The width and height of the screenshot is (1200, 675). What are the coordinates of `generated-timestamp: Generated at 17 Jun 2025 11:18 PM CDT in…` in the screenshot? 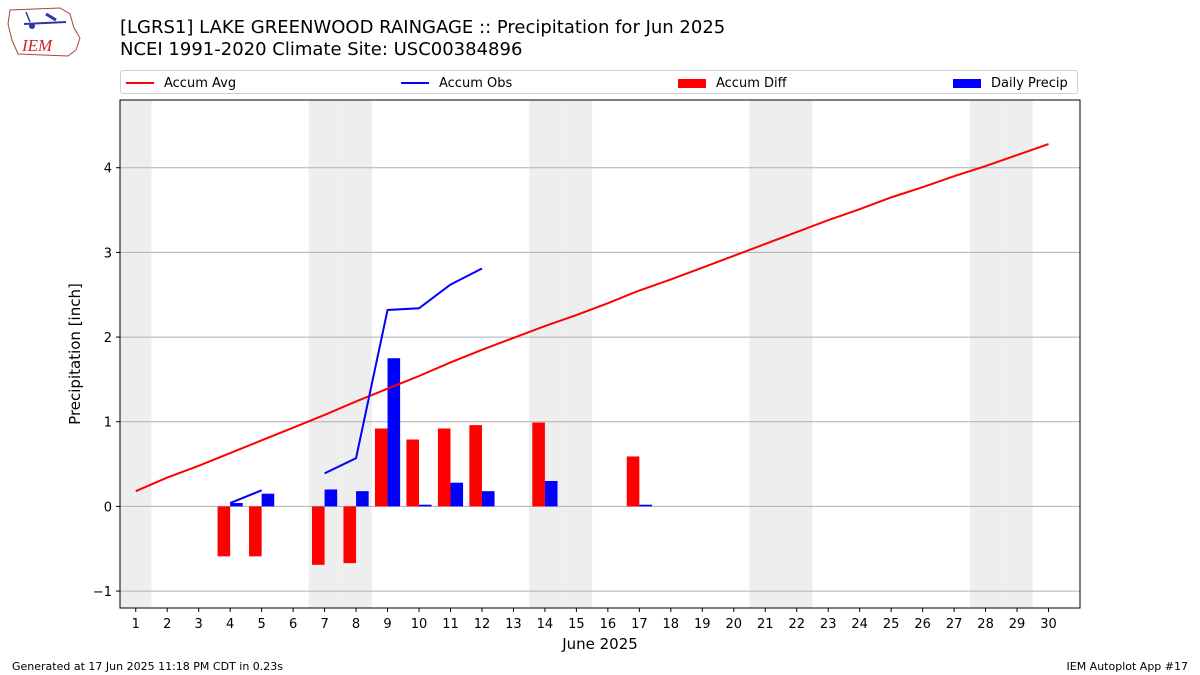 It's located at (148, 666).